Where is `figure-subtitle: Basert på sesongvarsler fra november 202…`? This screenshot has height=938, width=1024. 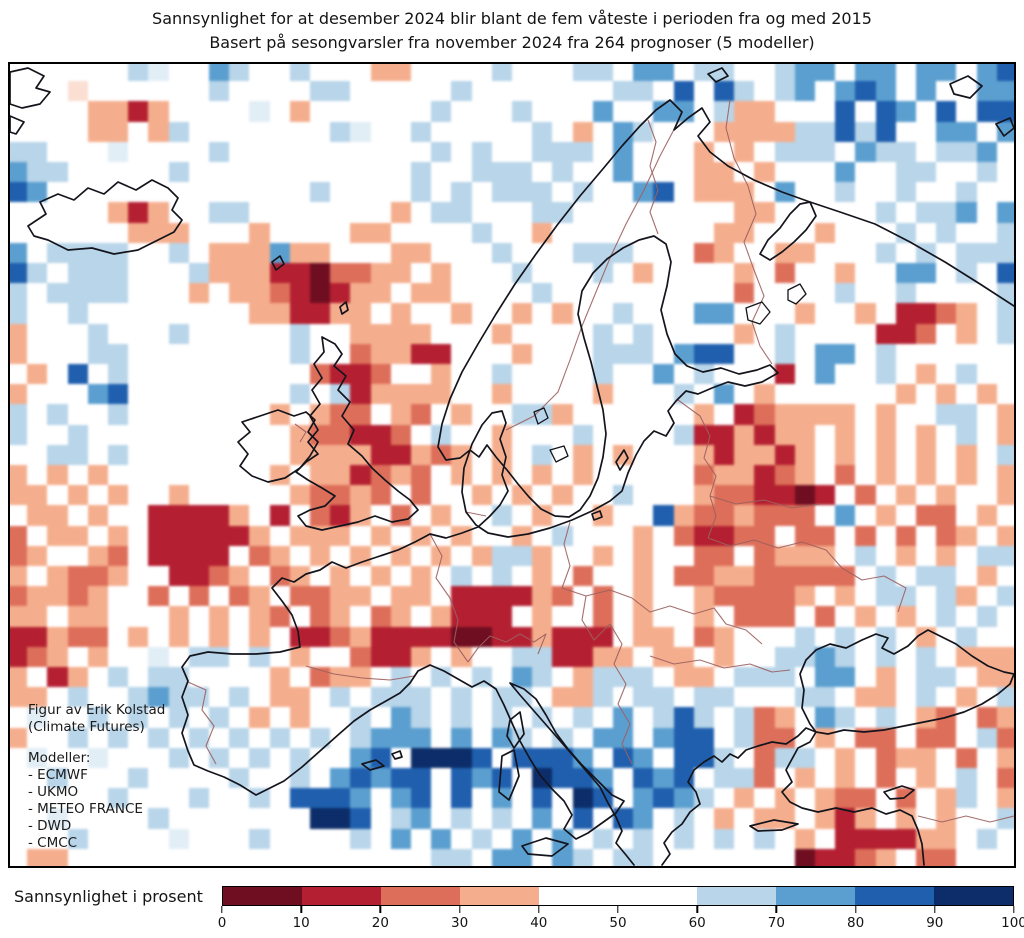 figure-subtitle: Basert på sesongvarsler fra november 202… is located at coordinates (512, 42).